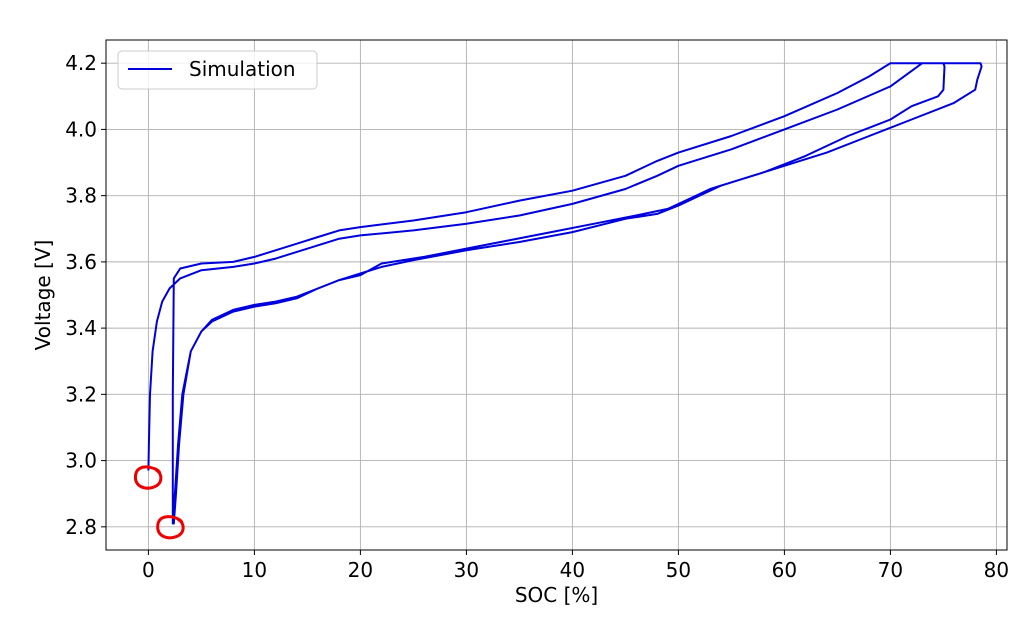  Describe the element at coordinates (254, 570) in the screenshot. I see `x-tick-label: 10` at that location.